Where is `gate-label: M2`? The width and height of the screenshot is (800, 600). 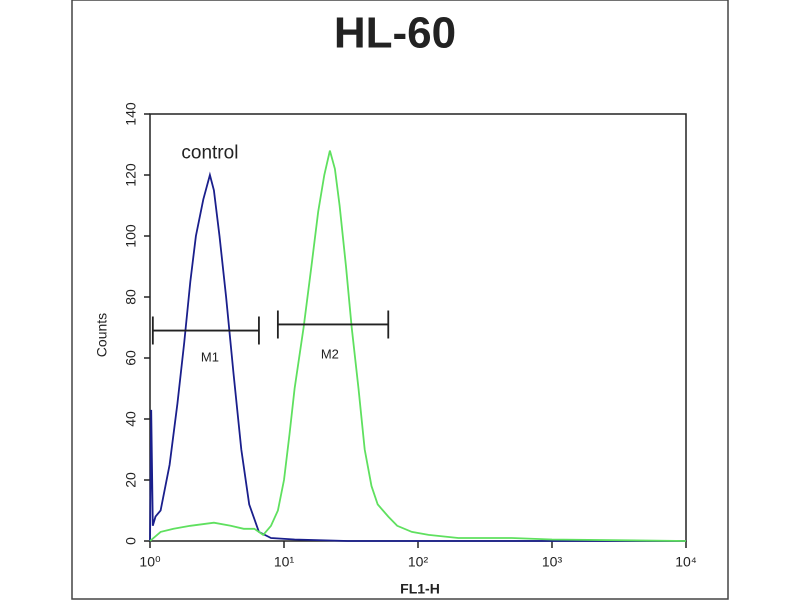 gate-label: M2 is located at coordinates (330, 353).